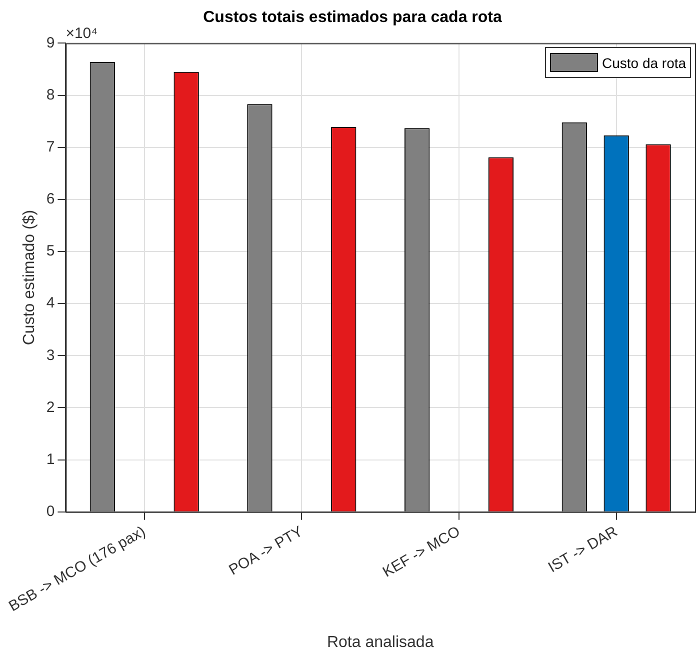 Image resolution: width=697 pixels, height=660 pixels. I want to click on y-tick-label: 2, so click(50, 407).